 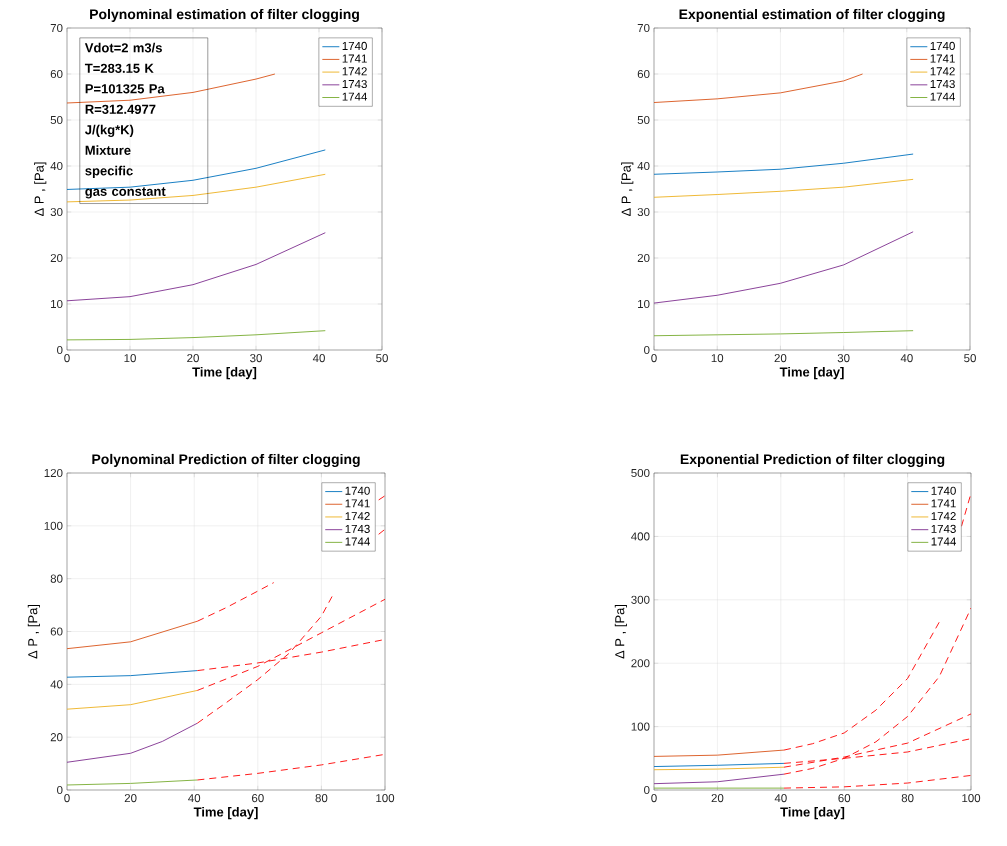 I want to click on annotation: P=101325 Pa, so click(x=125, y=89).